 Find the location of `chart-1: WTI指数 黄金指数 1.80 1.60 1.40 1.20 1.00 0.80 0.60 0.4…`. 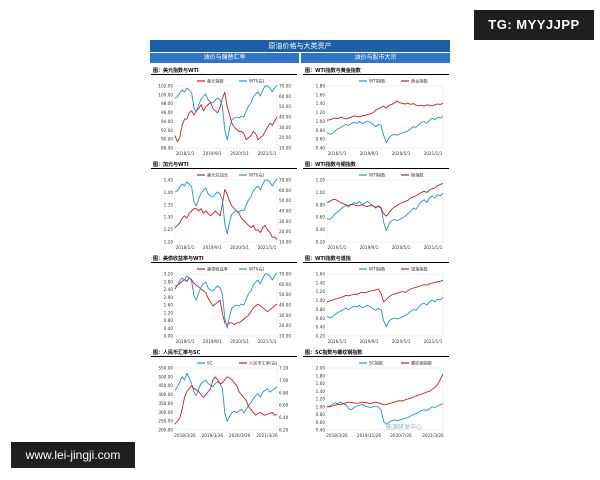

chart-1: WTI指数 黄金指数 1.80 1.60 1.40 1.20 1.00 0.80 0.60 0.4… is located at coordinates (380, 117).